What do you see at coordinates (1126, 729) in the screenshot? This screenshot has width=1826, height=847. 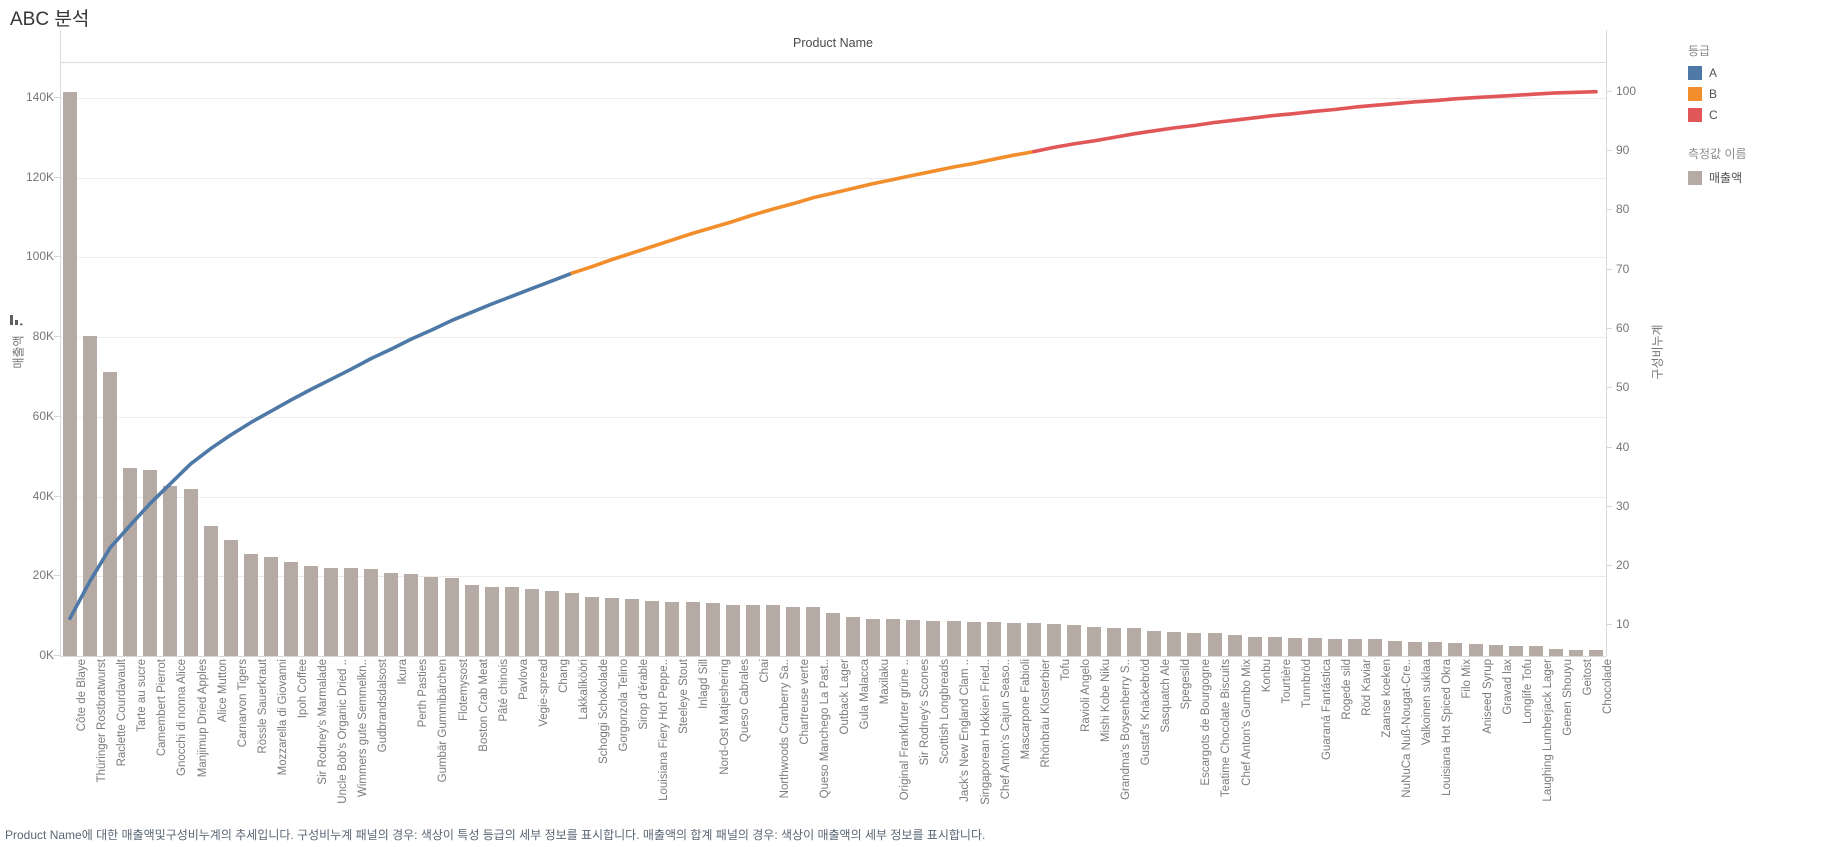 I see `x-axis-label: Grandma's Boysenberry S..` at bounding box center [1126, 729].